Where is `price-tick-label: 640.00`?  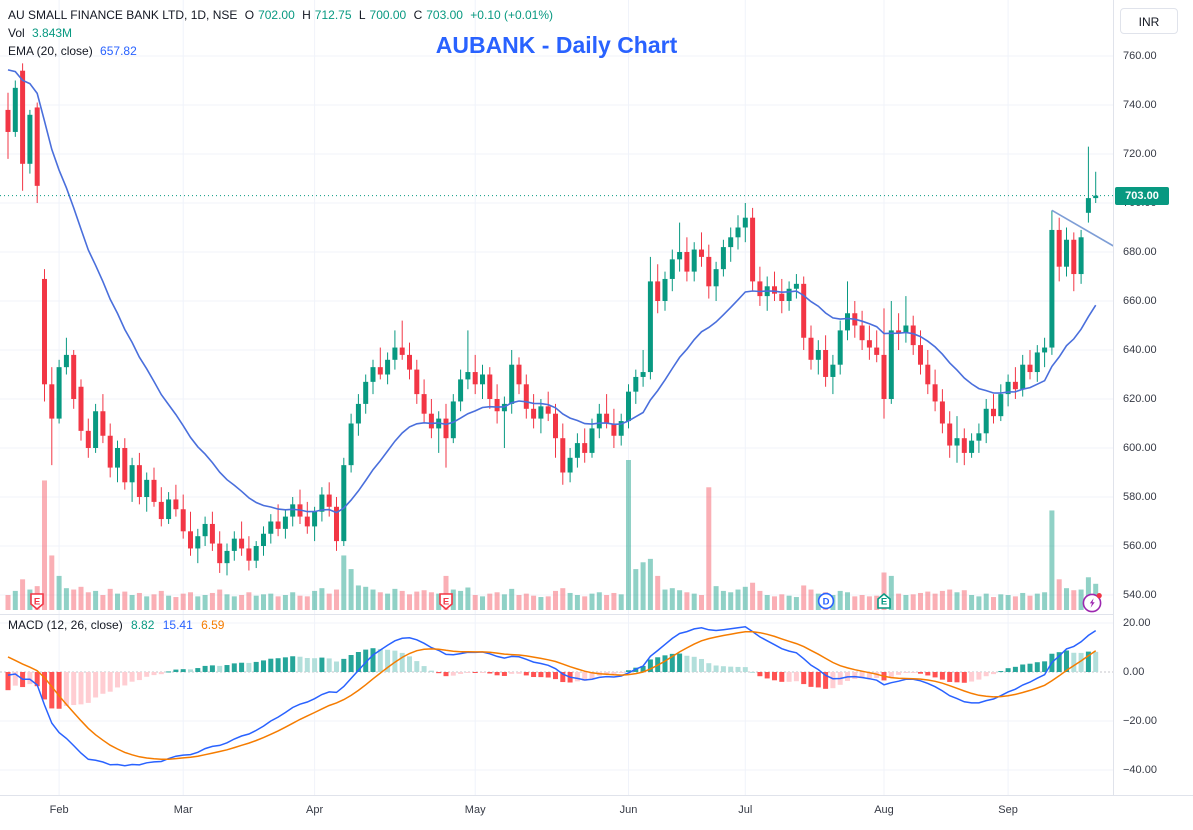
price-tick-label: 640.00 is located at coordinates (1140, 350).